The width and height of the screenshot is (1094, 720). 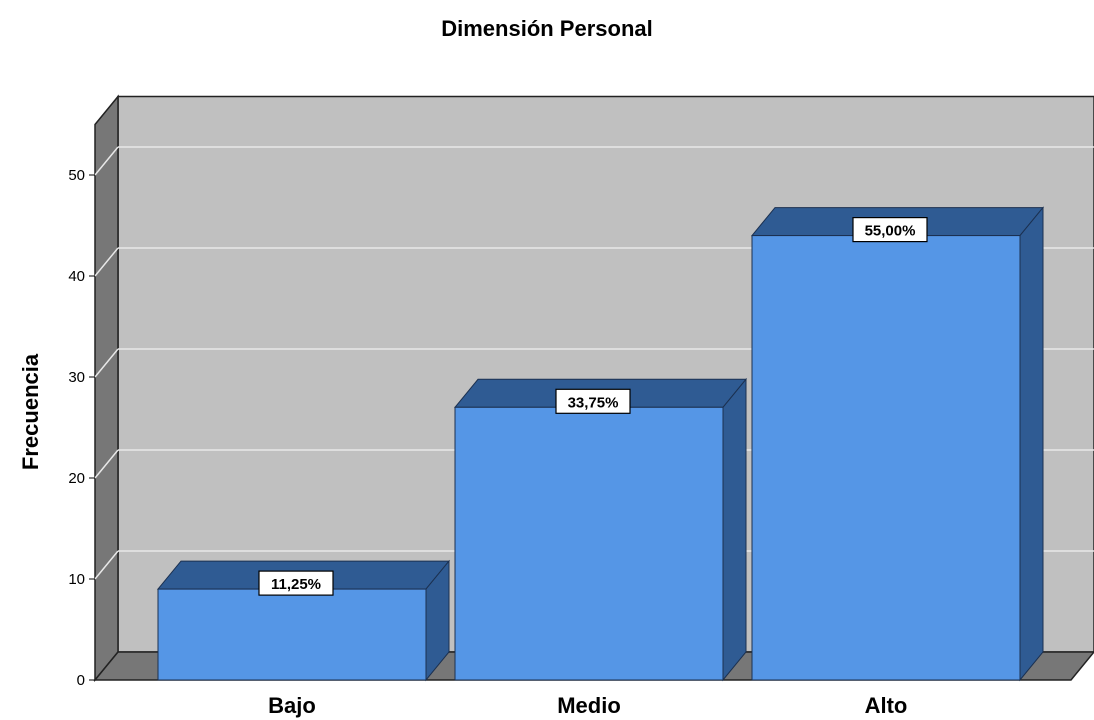 I want to click on y-tick-label: 30, so click(x=76, y=377).